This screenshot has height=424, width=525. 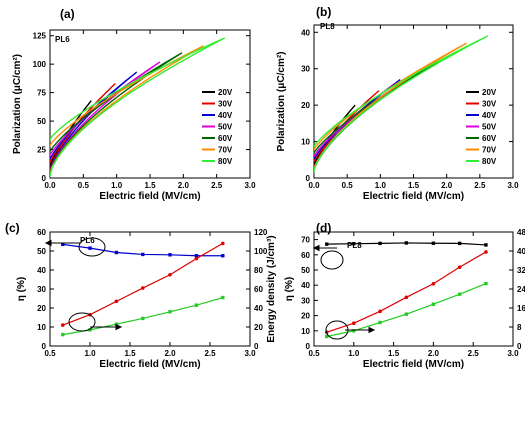 What do you see at coordinates (489, 138) in the screenshot?
I see `legend-label: 60V` at bounding box center [489, 138].